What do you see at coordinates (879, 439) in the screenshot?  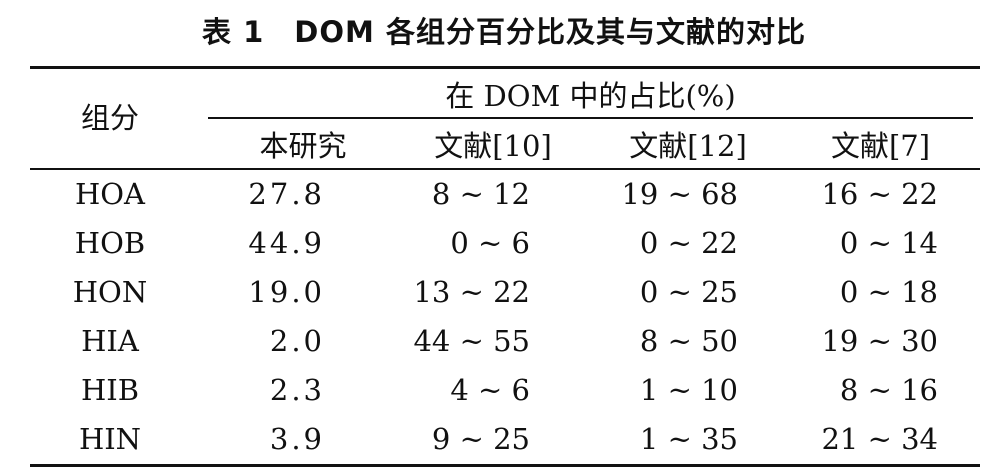 I see `cell-ref7: 21 ~ 34` at bounding box center [879, 439].